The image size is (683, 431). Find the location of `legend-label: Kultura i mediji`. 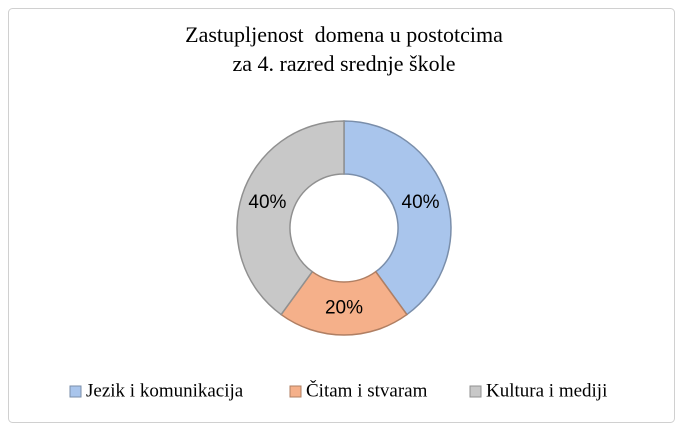

legend-label: Kultura i mediji is located at coordinates (546, 390).